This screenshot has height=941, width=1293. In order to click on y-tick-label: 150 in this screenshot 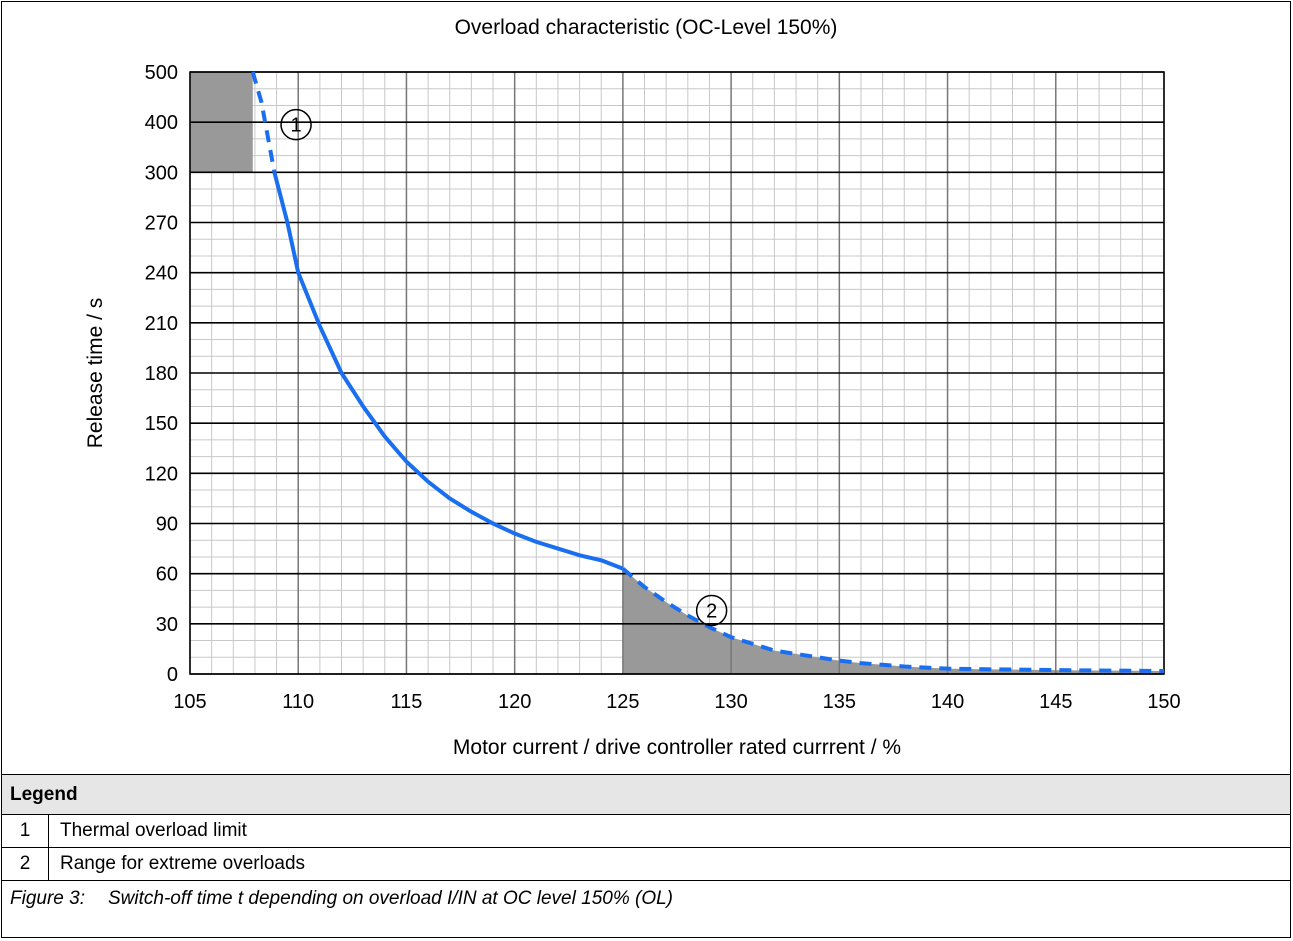, I will do `click(161, 424)`.